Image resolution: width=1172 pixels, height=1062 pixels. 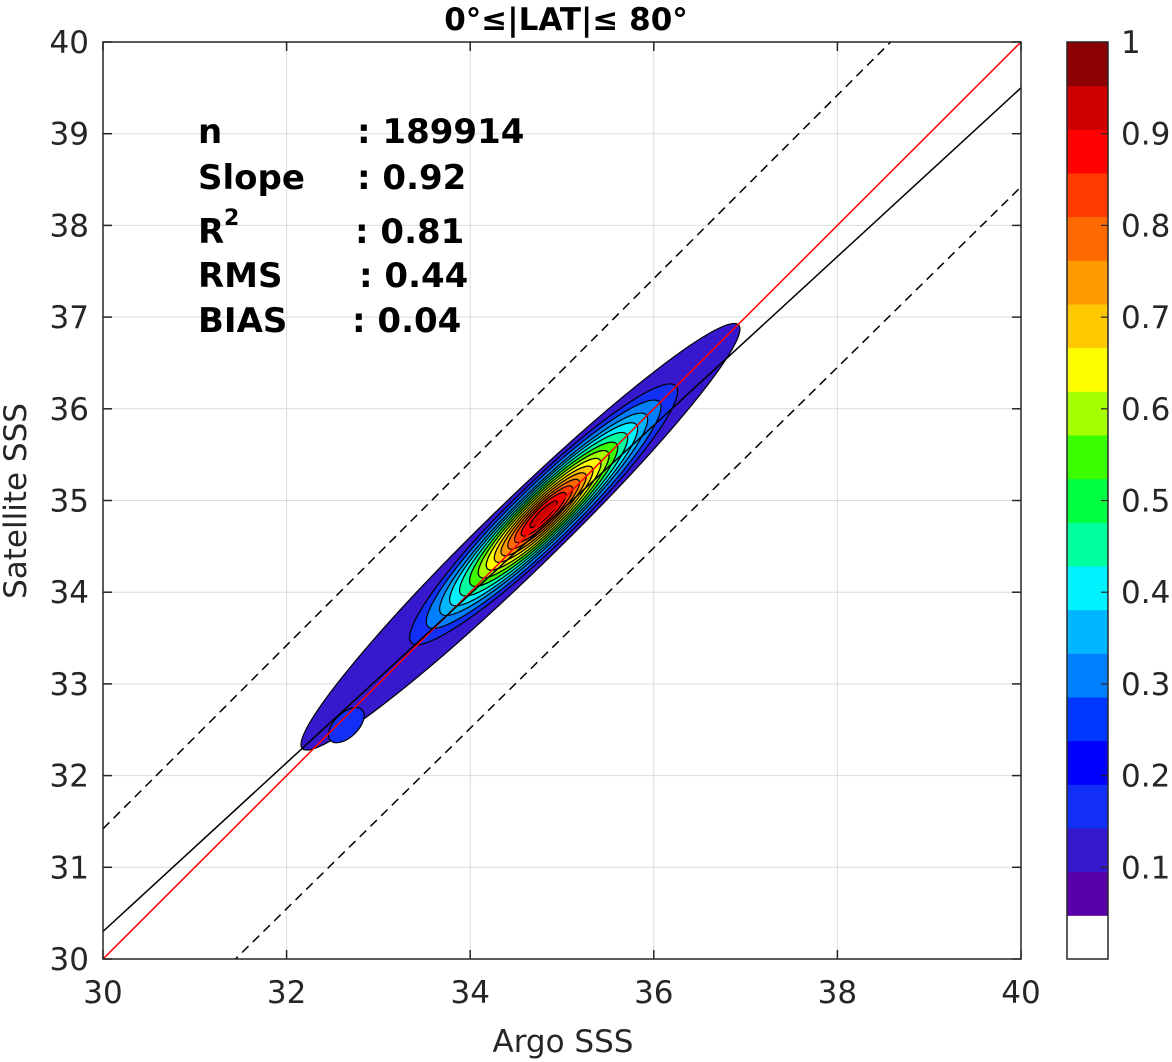 I want to click on x-tick-label: 40, so click(x=1020, y=993).